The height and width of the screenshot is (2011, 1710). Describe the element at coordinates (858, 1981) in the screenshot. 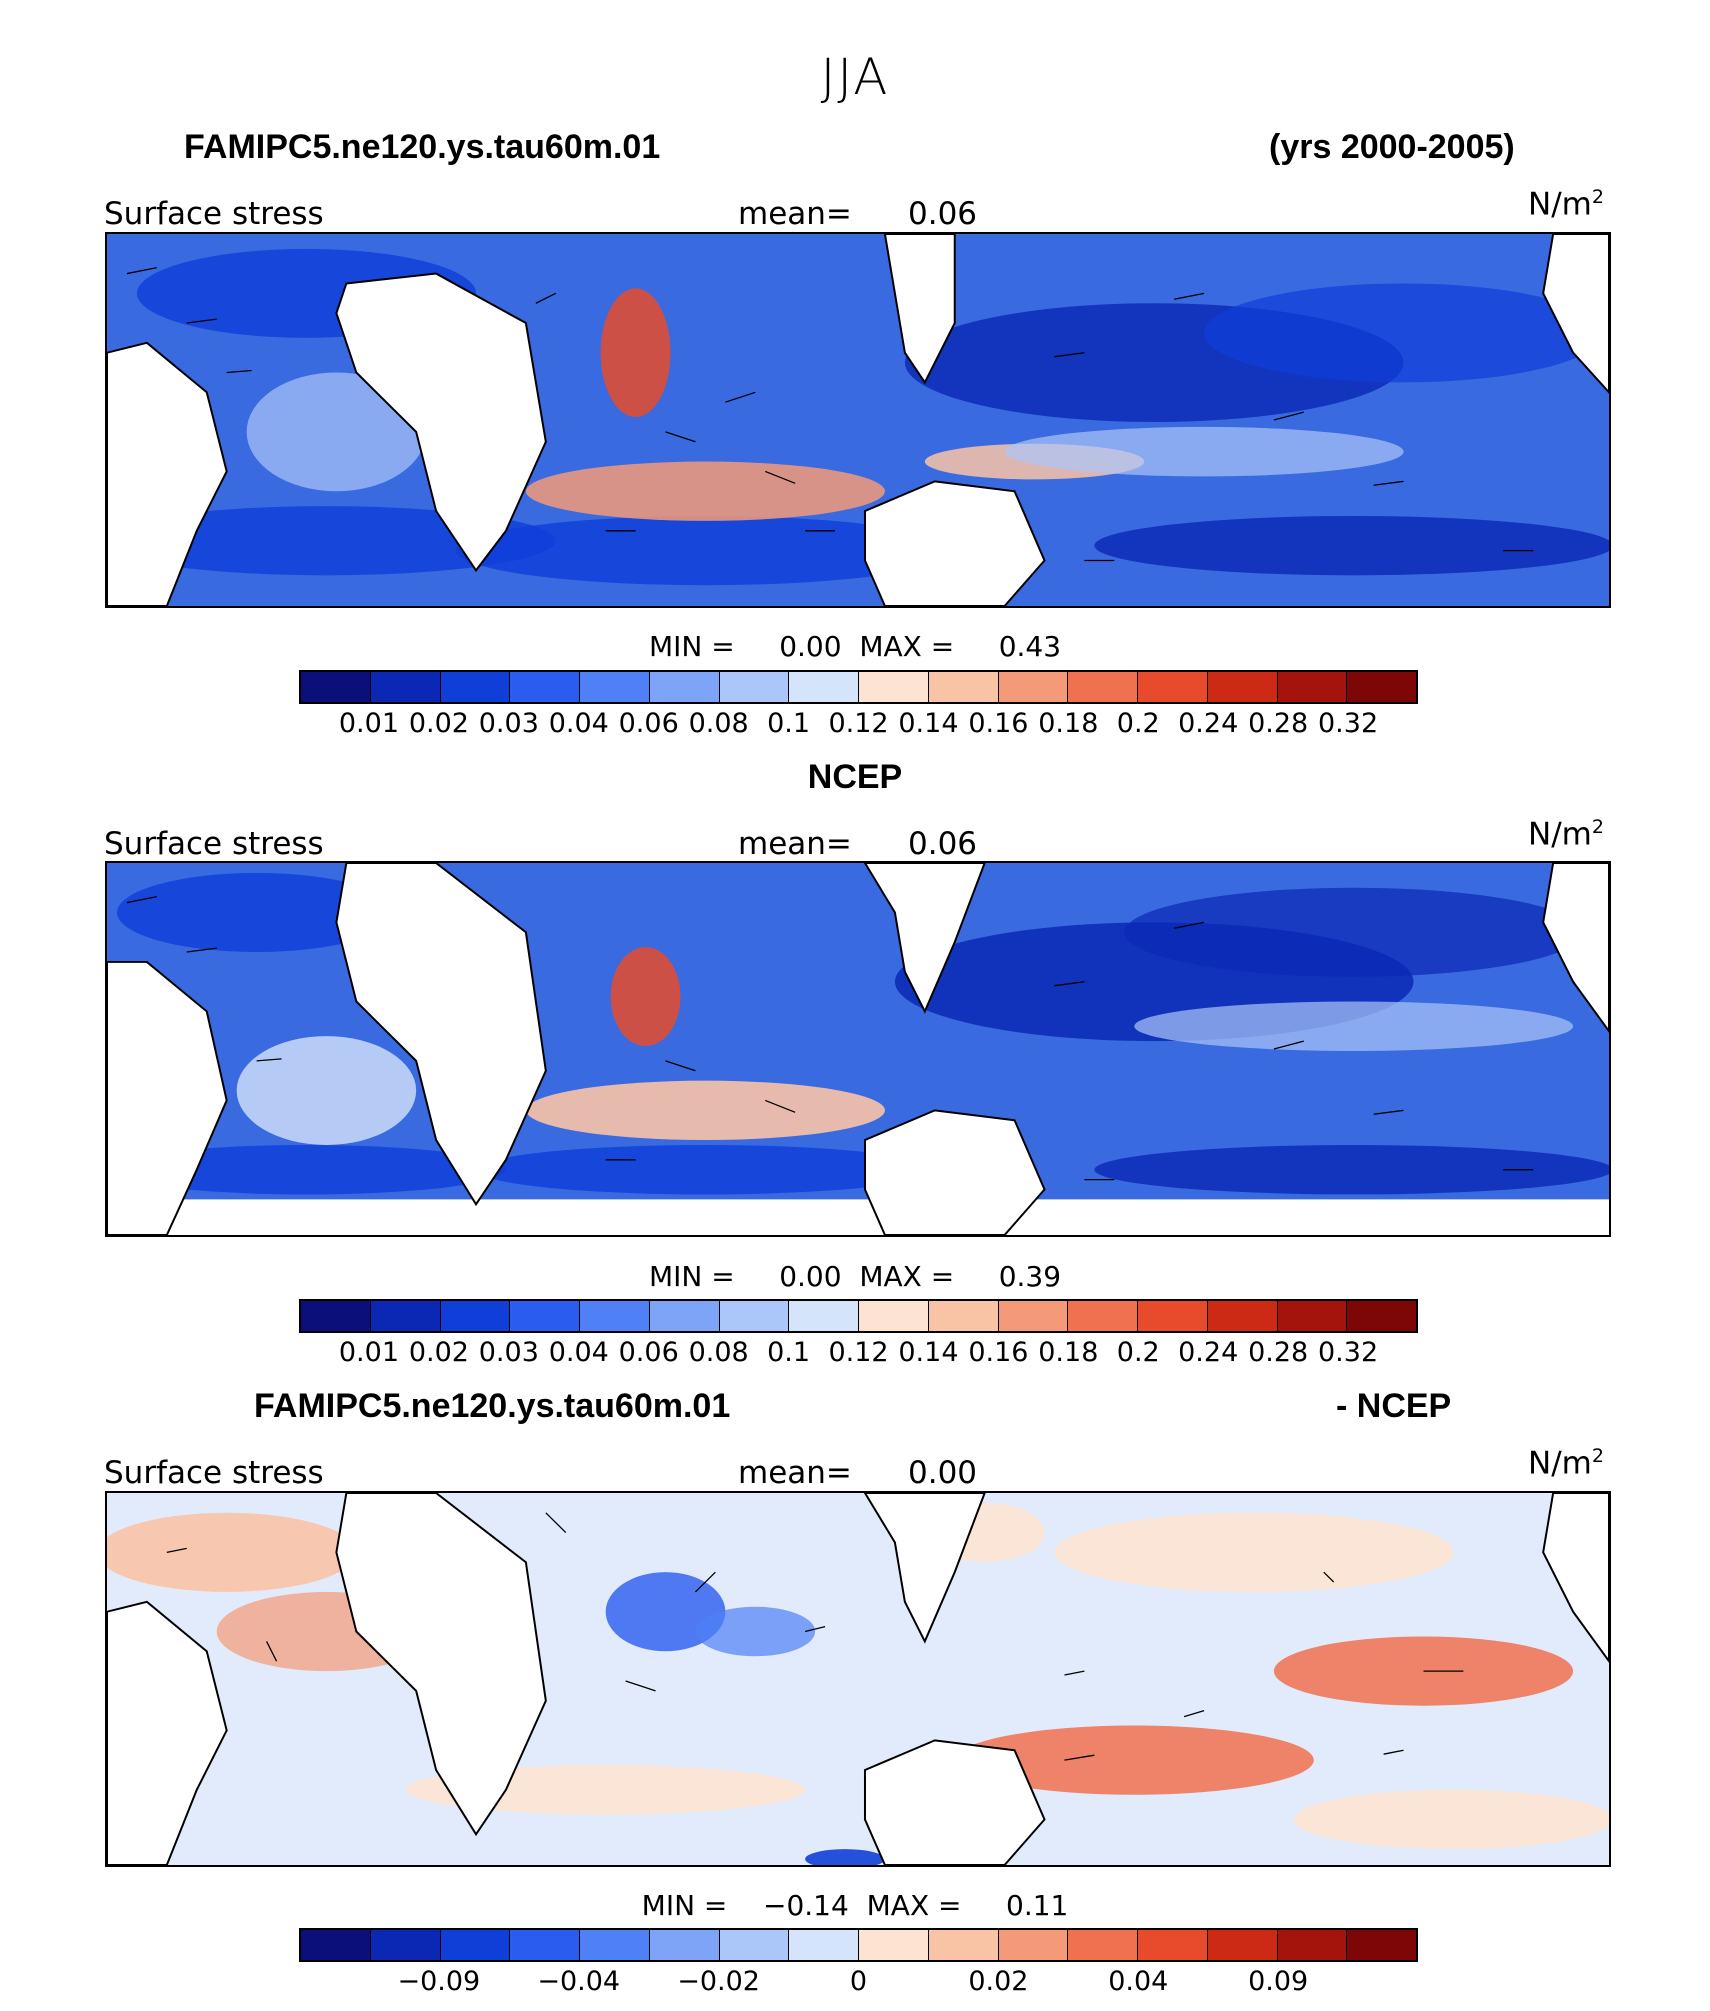

I see `colorbar-tick-label: 0` at that location.